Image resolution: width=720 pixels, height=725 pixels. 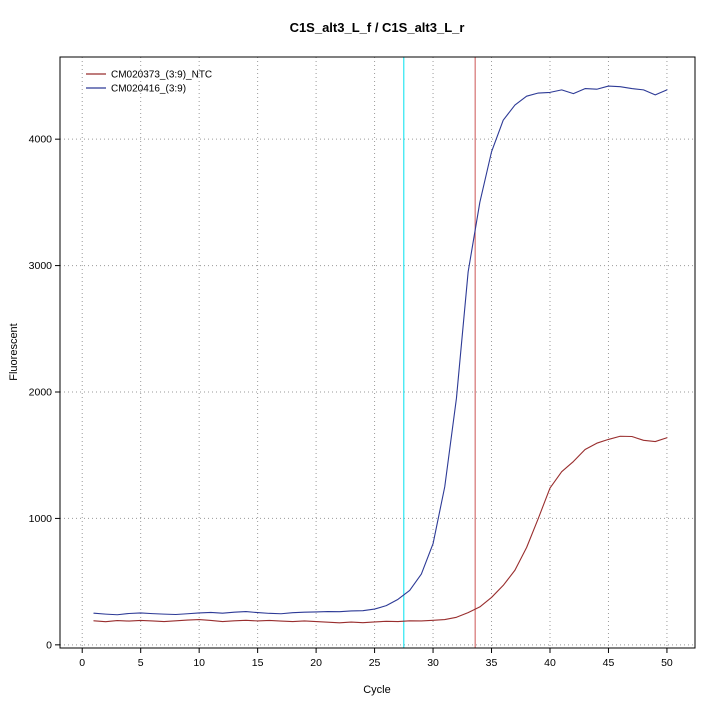 What do you see at coordinates (375, 663) in the screenshot?
I see `x-tick-label: 25` at bounding box center [375, 663].